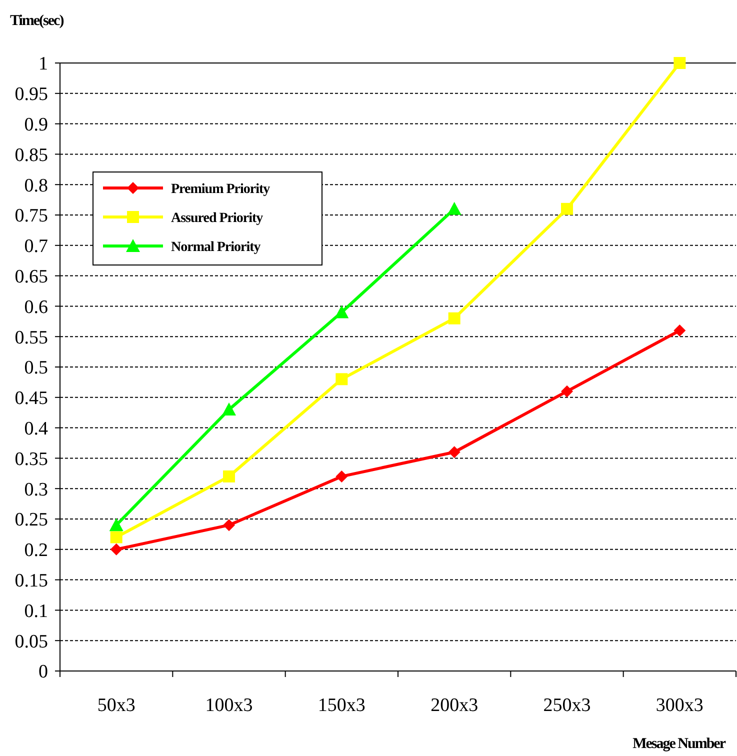 The image size is (737, 756). What do you see at coordinates (679, 744) in the screenshot?
I see `x-axis-title: Mesage Number` at bounding box center [679, 744].